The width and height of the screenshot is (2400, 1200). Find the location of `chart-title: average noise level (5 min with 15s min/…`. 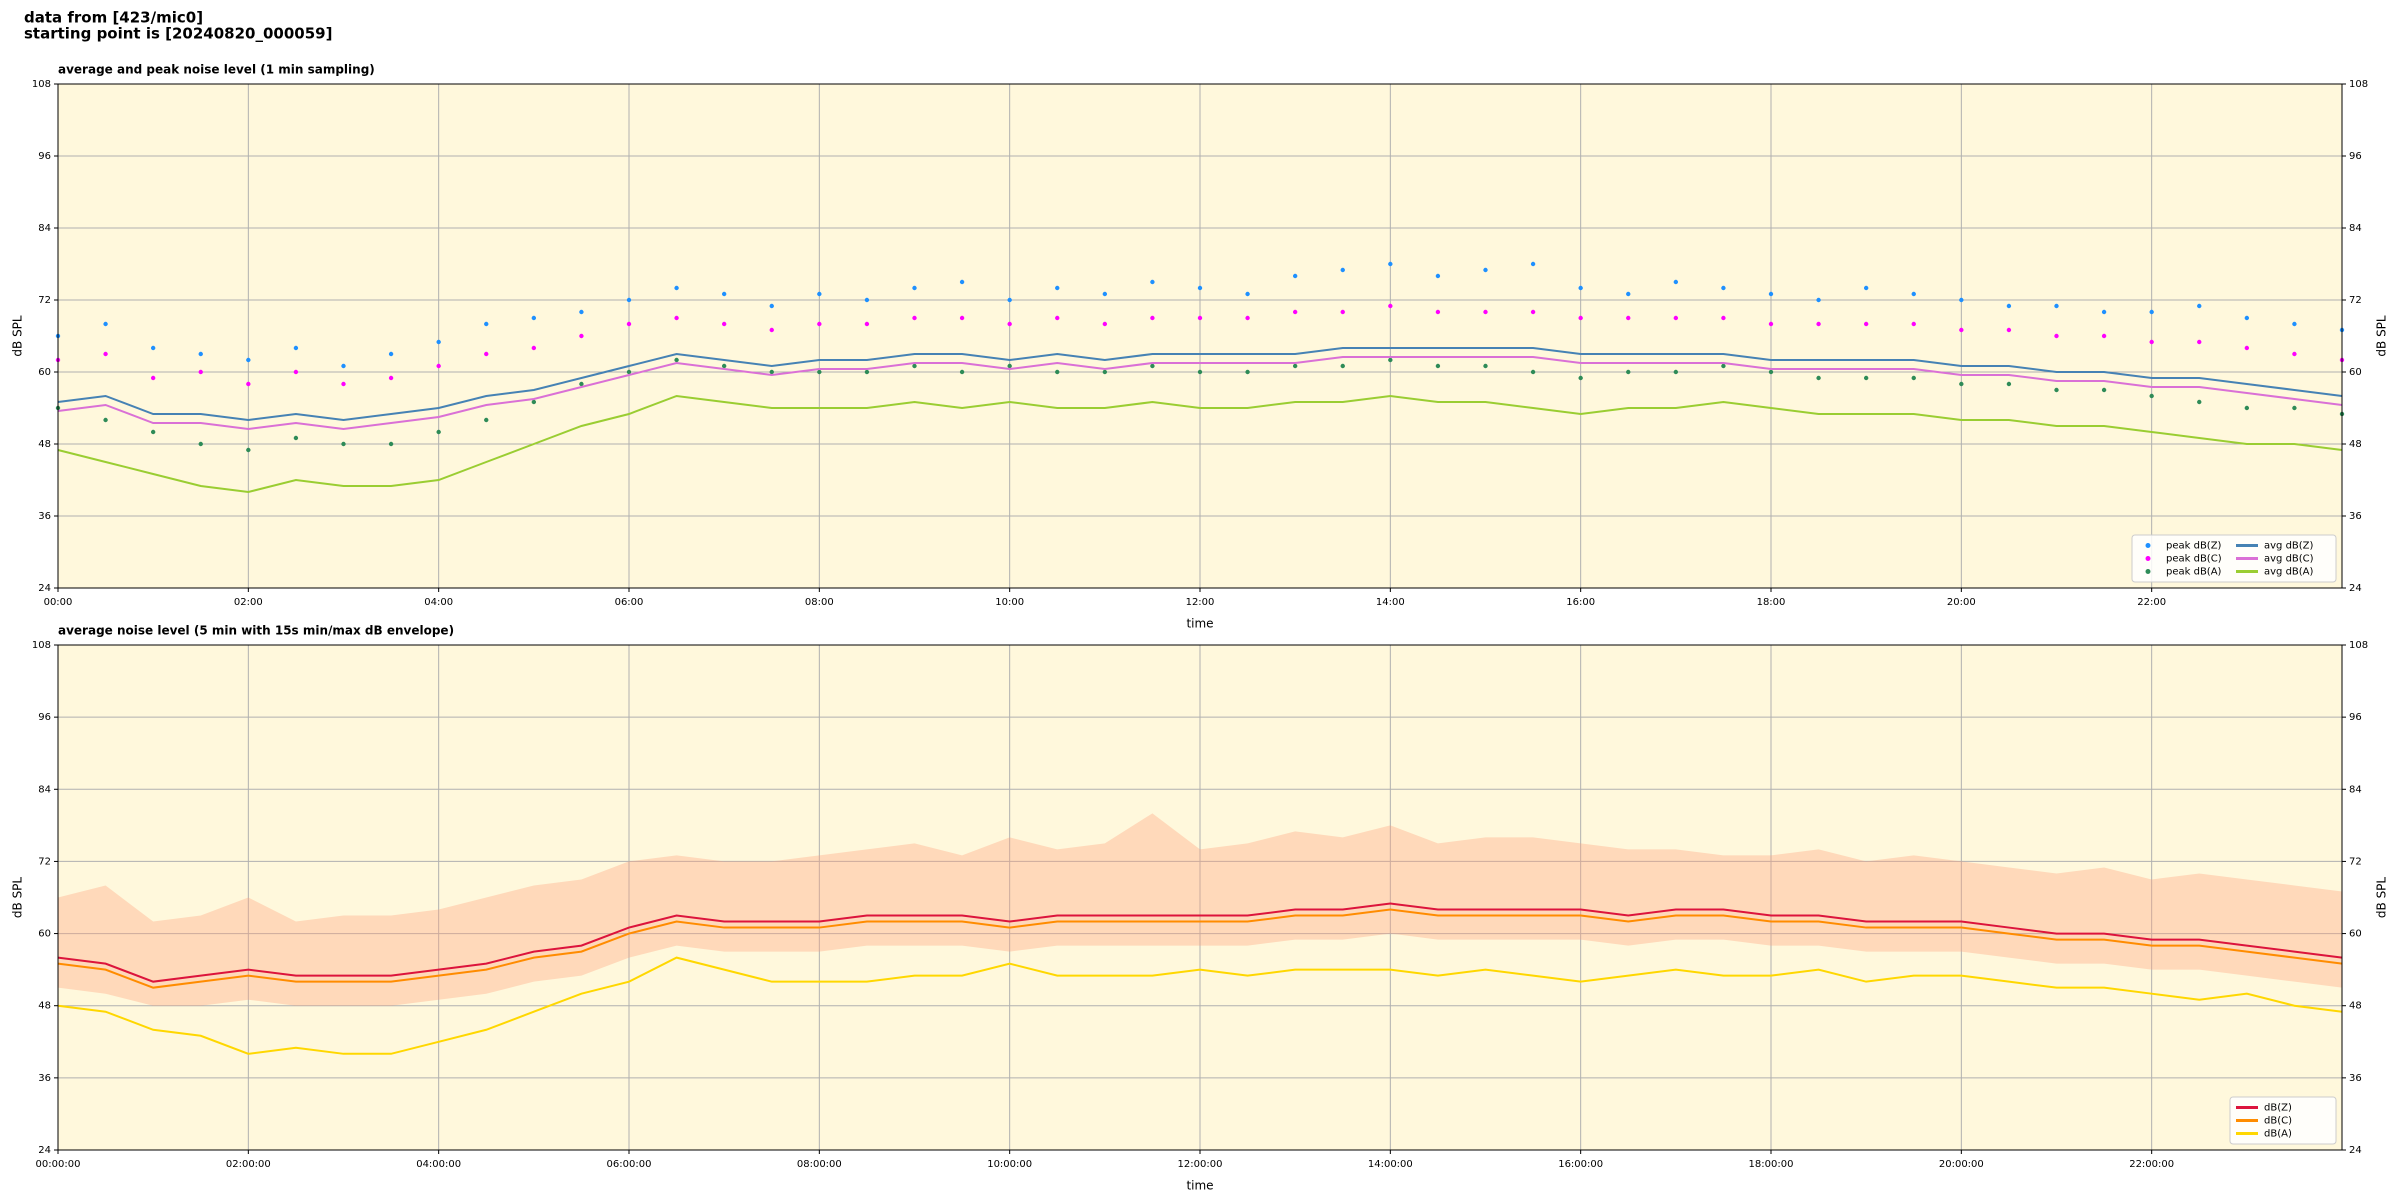

chart-title: average noise level (5 min with 15s min/… is located at coordinates (256, 631).